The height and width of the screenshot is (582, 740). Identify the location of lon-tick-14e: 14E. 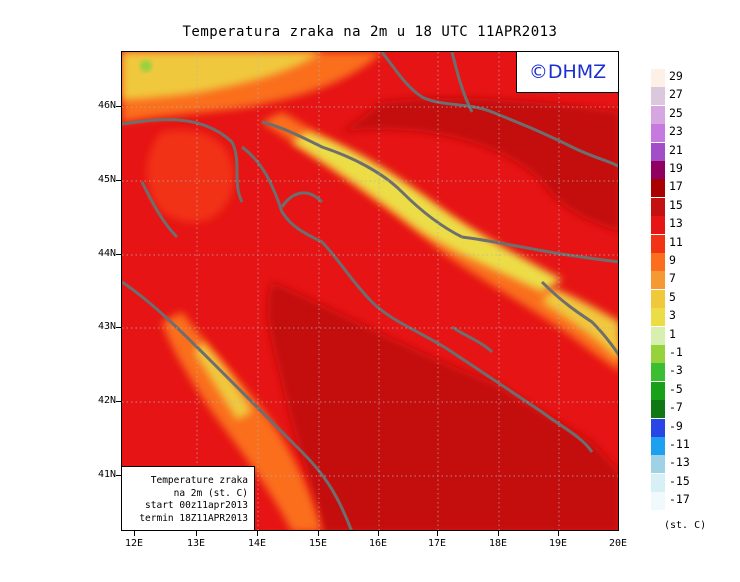
(257, 543).